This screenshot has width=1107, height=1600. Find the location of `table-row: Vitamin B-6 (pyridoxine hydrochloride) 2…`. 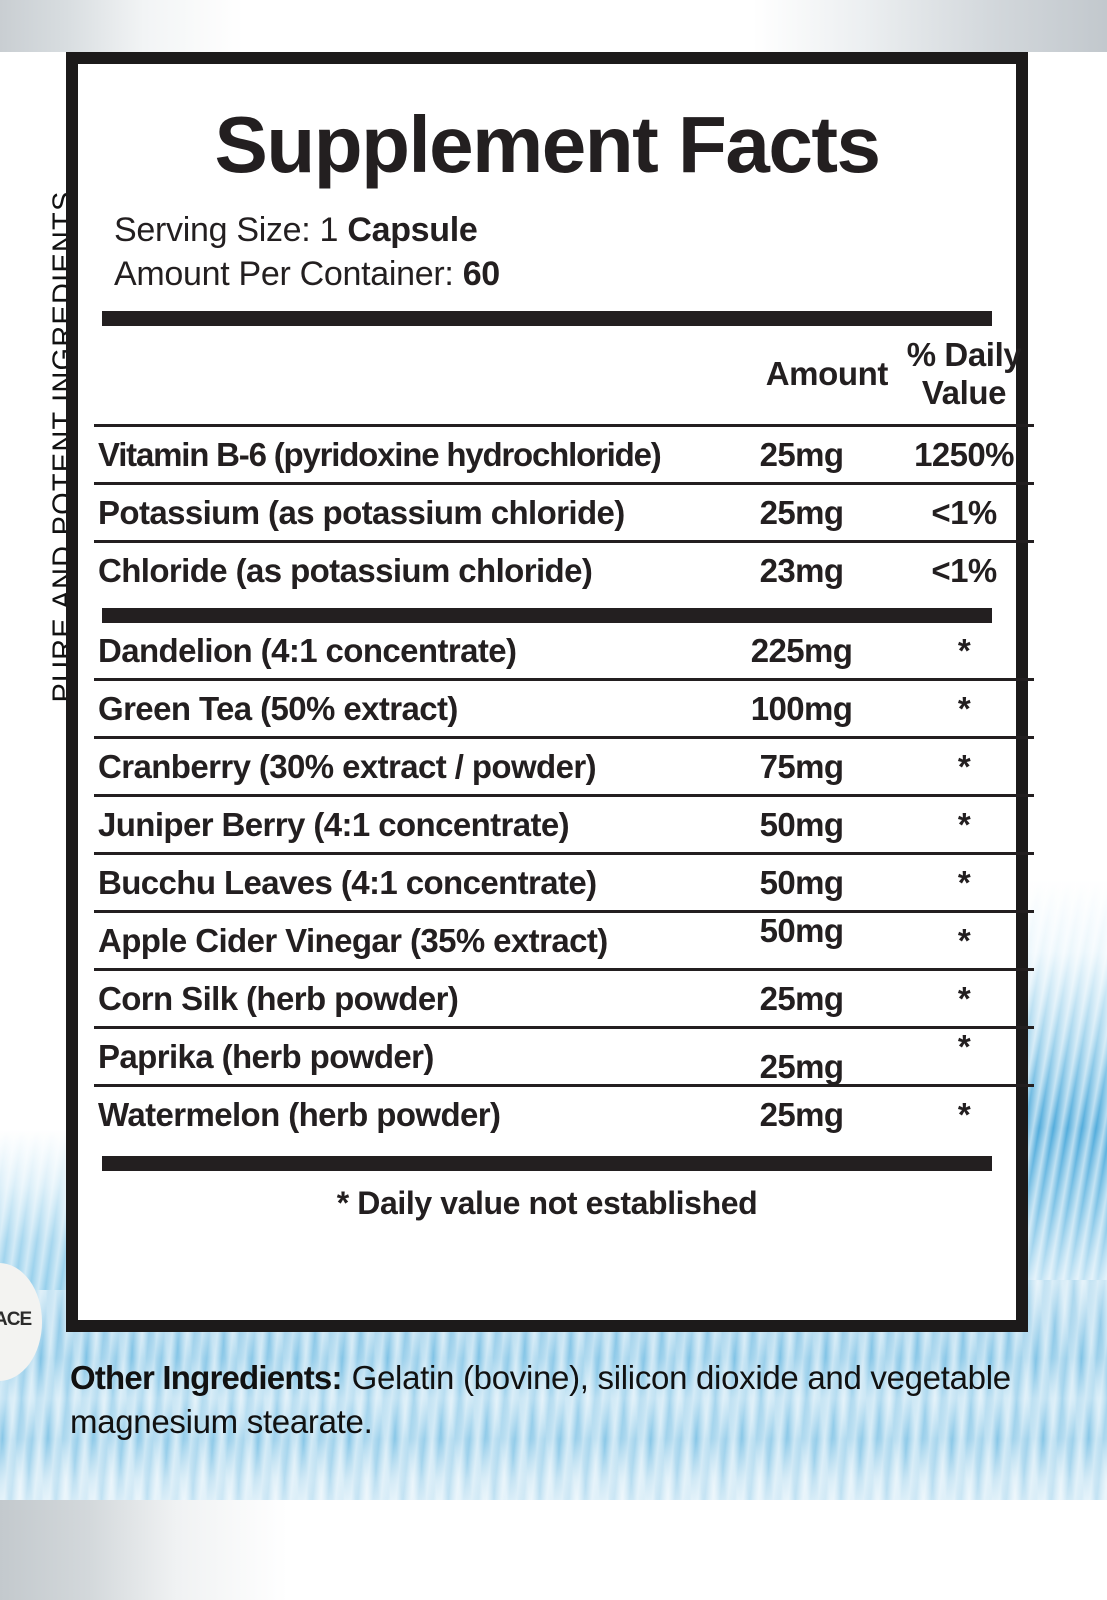

table-row: Vitamin B-6 (pyridoxine hydrochloride) 2… is located at coordinates (564, 455).